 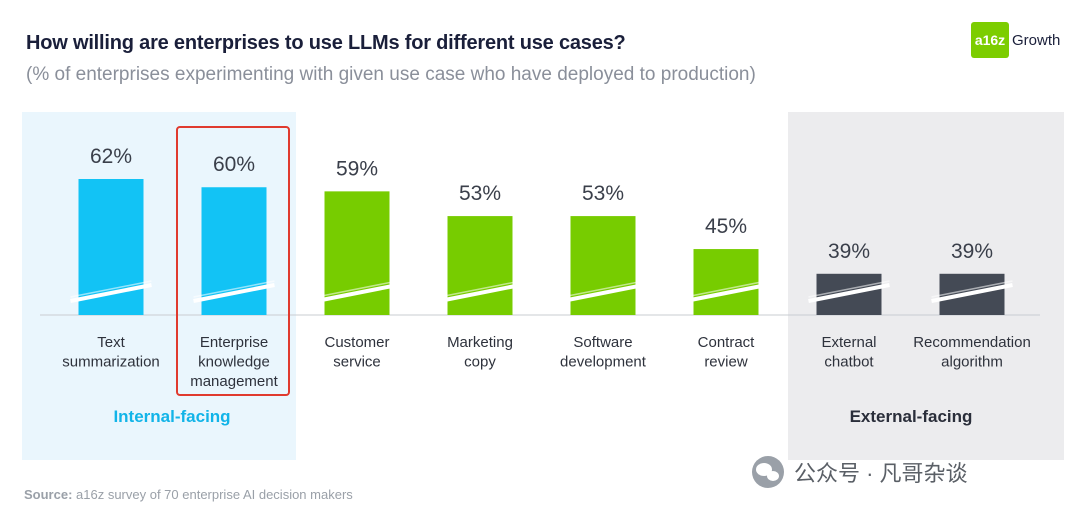 I want to click on category-label-1-line-2: summarization, so click(x=111, y=362).